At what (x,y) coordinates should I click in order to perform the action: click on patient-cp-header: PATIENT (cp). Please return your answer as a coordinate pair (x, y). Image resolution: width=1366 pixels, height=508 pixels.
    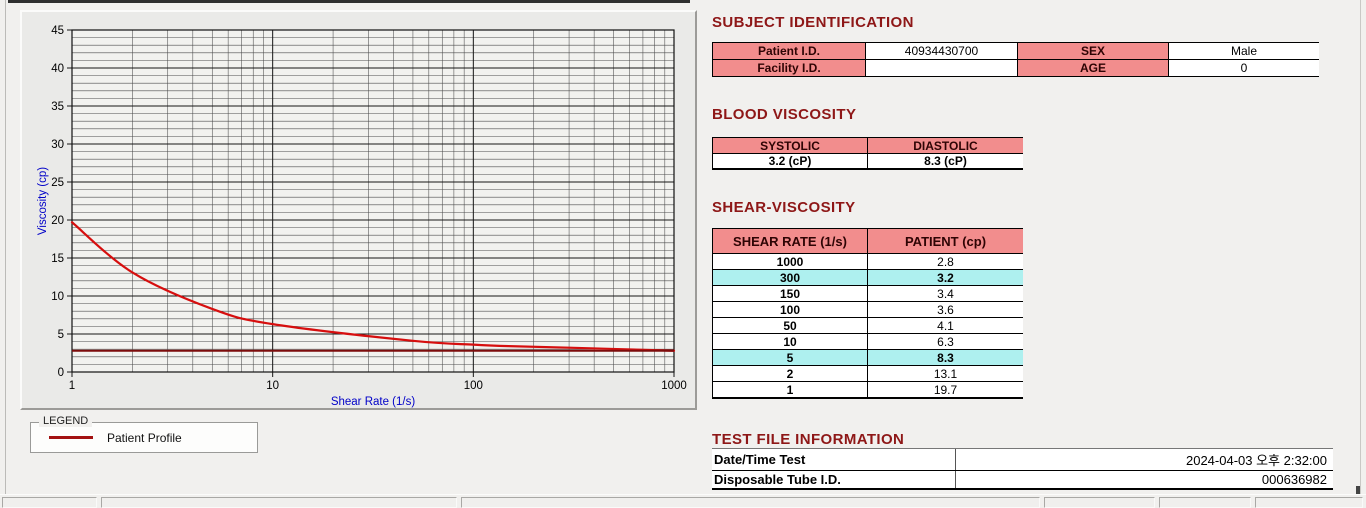
    Looking at the image, I should click on (945, 240).